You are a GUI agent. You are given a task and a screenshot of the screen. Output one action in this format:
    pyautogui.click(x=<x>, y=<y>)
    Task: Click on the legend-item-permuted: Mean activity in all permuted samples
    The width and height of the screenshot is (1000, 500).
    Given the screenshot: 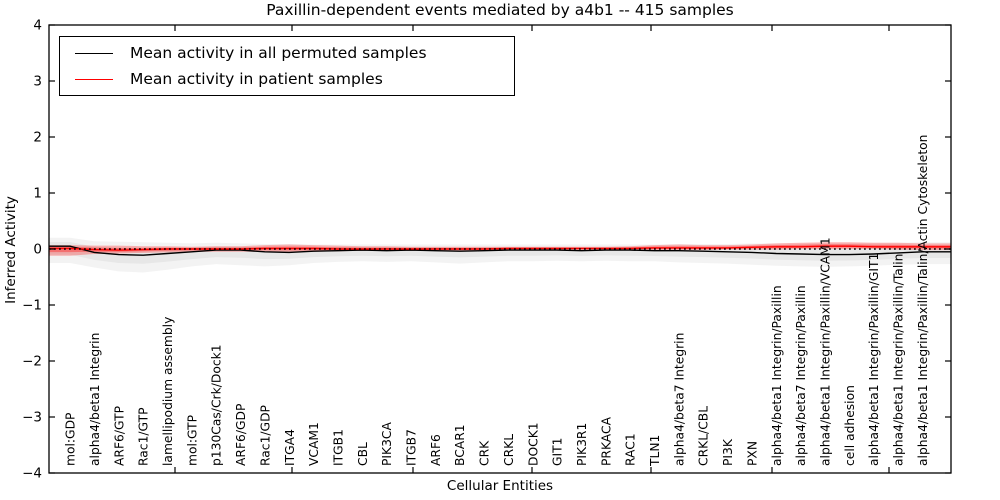 What is the action you would take?
    pyautogui.click(x=287, y=53)
    